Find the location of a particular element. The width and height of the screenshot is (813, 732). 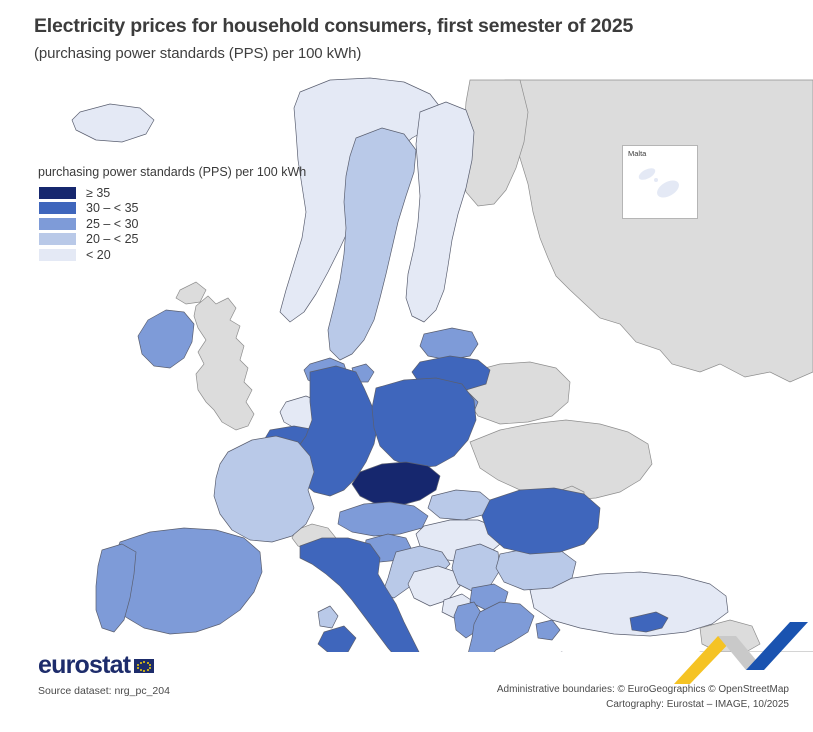

country-czechia is located at coordinates (396, 484).